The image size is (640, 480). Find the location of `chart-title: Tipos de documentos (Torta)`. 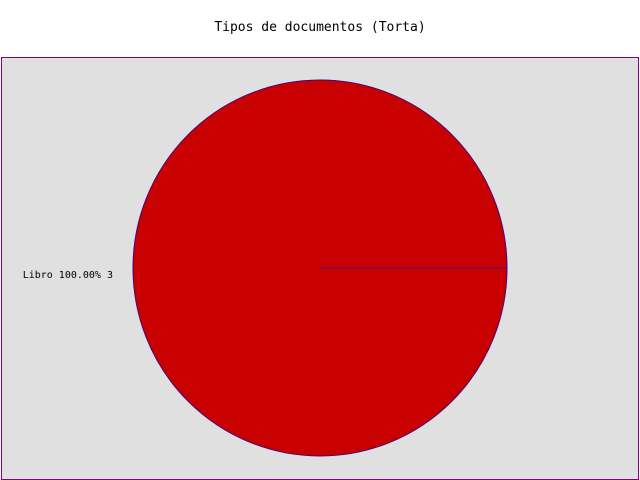

chart-title: Tipos de documentos (Torta) is located at coordinates (320, 27).